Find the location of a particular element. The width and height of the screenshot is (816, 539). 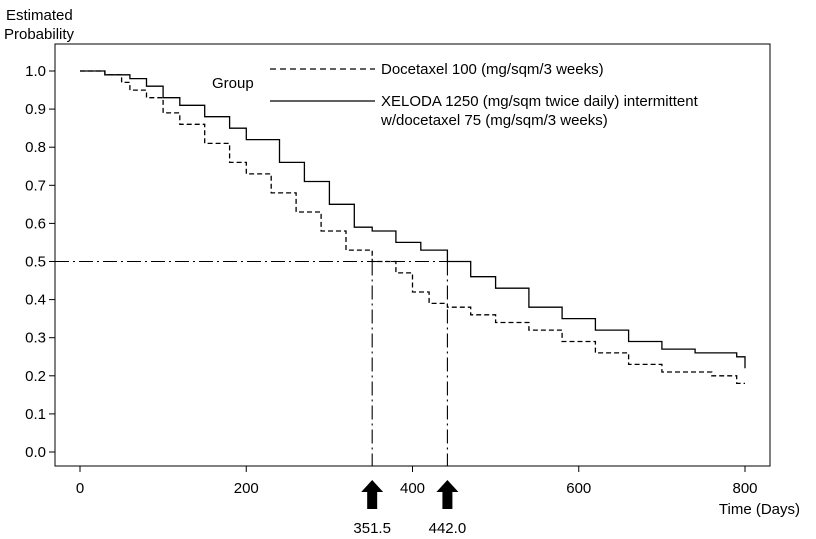

y-tick-label: 1.0 is located at coordinates (35, 71).